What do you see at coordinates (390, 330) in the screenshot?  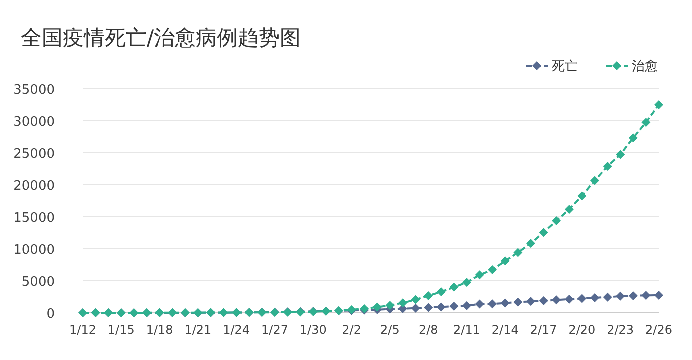 I see `x-tick-label: 2/5` at bounding box center [390, 330].